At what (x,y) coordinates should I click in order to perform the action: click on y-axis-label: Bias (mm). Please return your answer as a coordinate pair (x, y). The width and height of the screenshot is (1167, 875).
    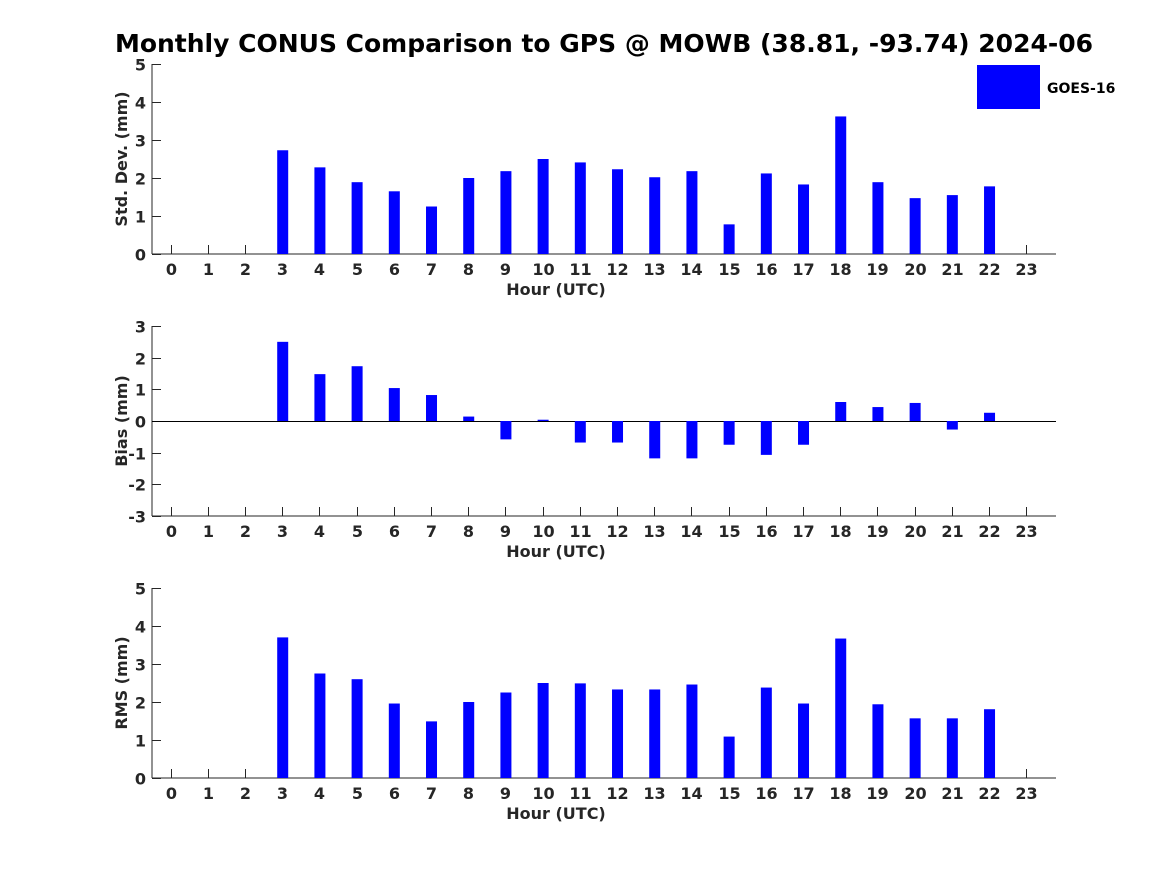
    Looking at the image, I should click on (121, 421).